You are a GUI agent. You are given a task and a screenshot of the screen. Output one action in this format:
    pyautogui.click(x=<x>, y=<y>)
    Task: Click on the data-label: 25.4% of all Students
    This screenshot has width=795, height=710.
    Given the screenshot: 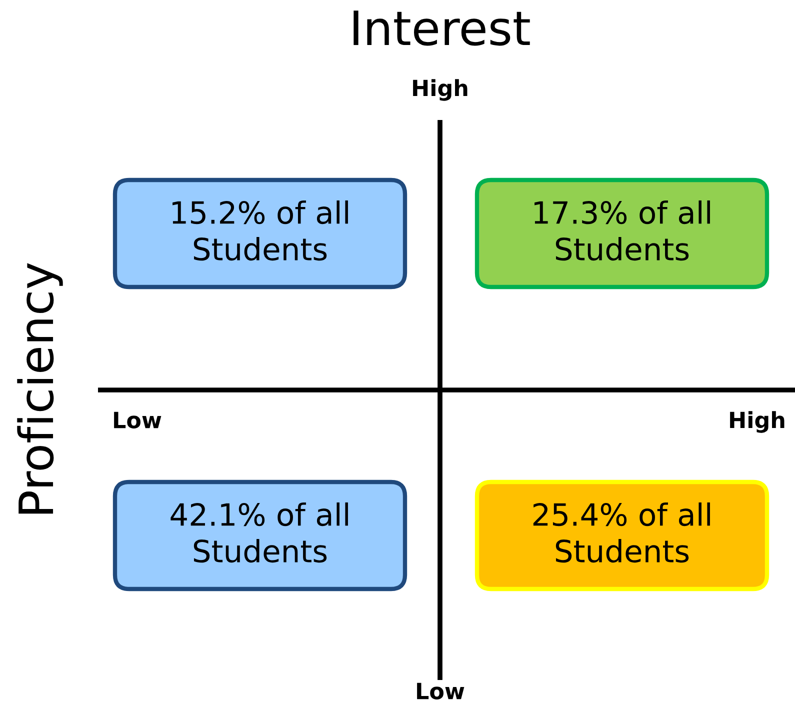 What is the action you would take?
    pyautogui.click(x=621, y=532)
    